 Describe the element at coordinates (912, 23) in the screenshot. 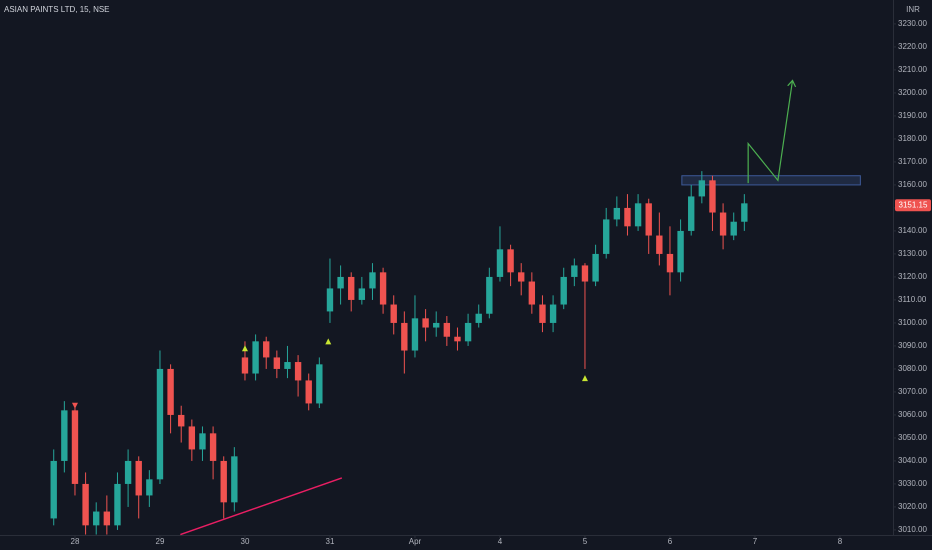

I see `y-tick-label: 3230.00` at that location.